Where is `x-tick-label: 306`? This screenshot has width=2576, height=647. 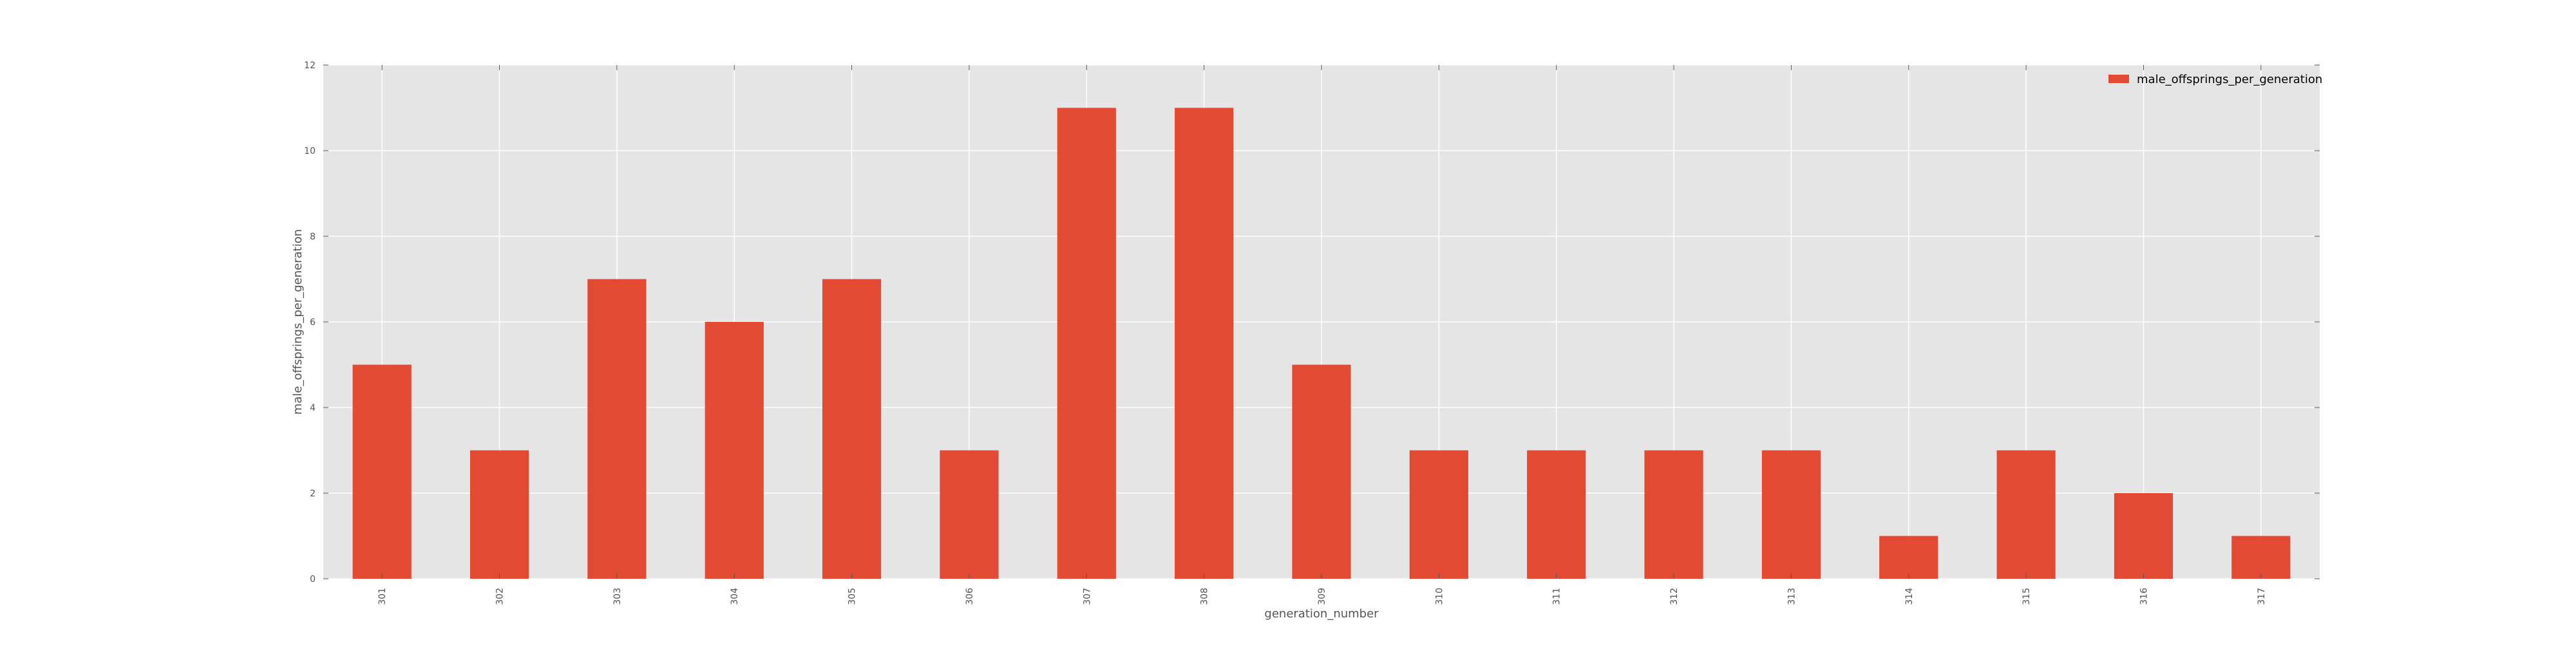 x-tick-label: 306 is located at coordinates (970, 596).